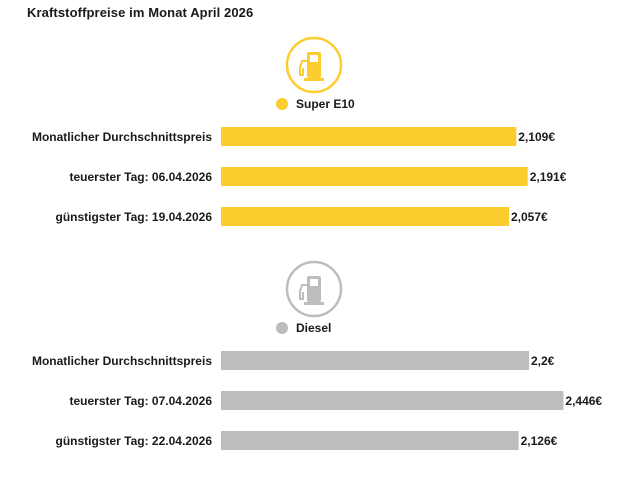 This screenshot has height=480, width=640. I want to click on bar-row: Monatlicher Durchschnittspreis 2,2€, so click(293, 360).